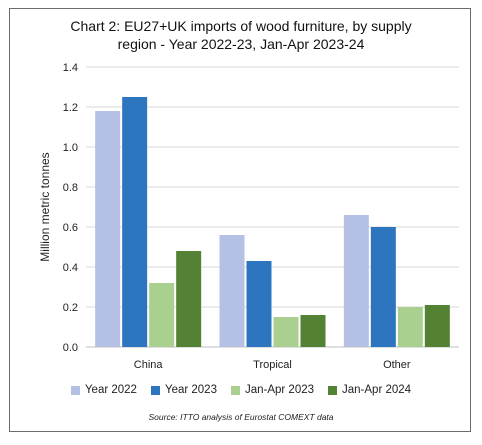 This screenshot has height=445, width=482. I want to click on y-tick-label: 0.8, so click(70, 188).